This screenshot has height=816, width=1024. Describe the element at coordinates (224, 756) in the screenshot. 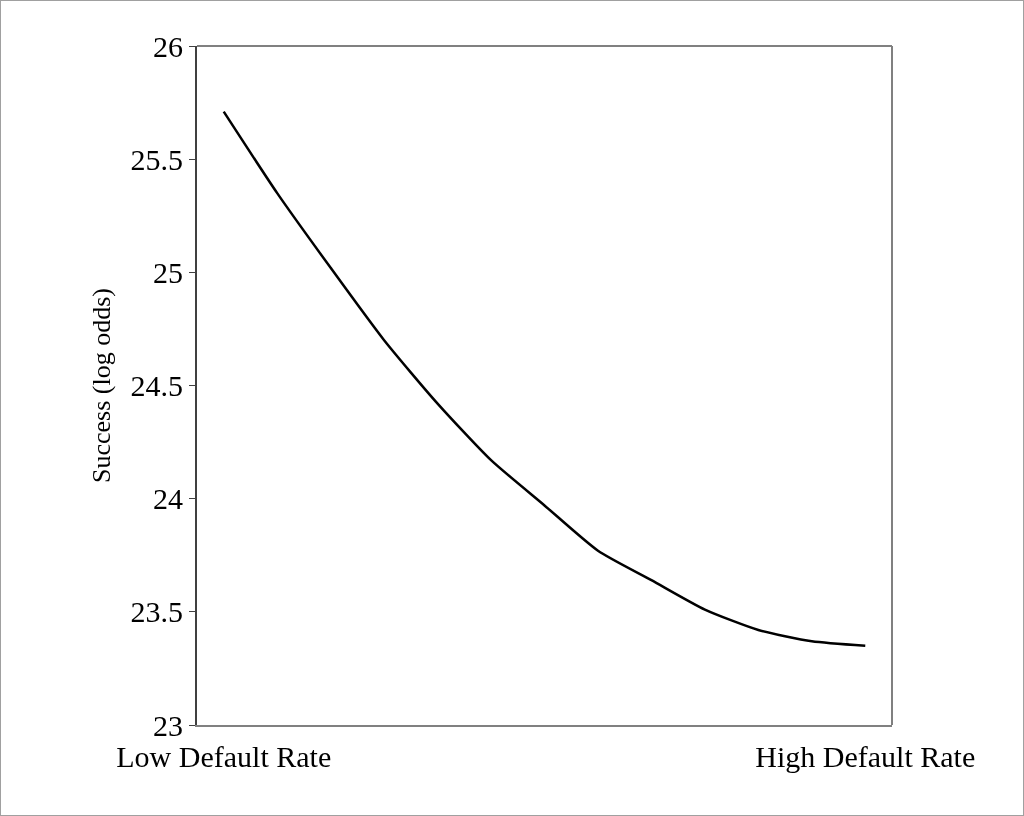

I see `x-tick-label: Low Default Rate` at that location.